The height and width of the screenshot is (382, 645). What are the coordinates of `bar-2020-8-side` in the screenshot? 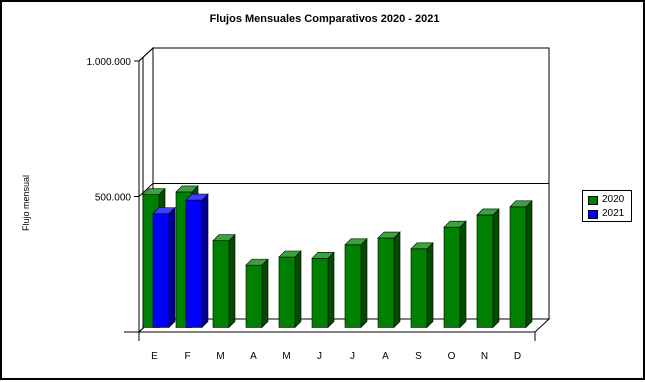 It's located at (430, 285).